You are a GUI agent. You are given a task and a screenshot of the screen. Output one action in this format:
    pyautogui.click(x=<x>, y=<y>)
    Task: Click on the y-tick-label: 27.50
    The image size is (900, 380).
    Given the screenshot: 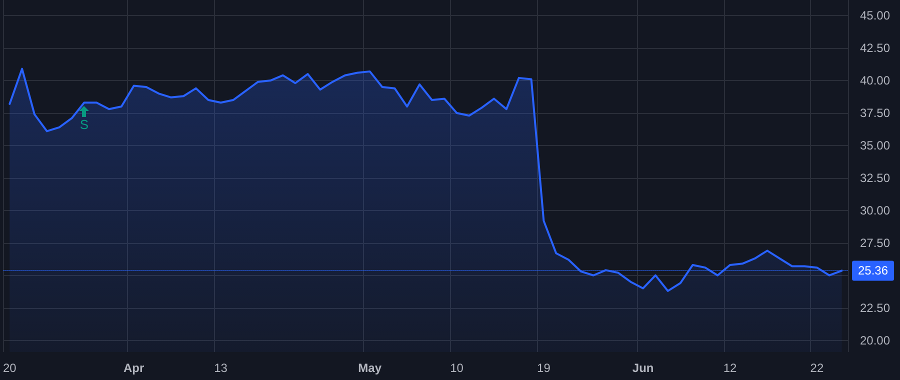 What is the action you would take?
    pyautogui.click(x=875, y=243)
    